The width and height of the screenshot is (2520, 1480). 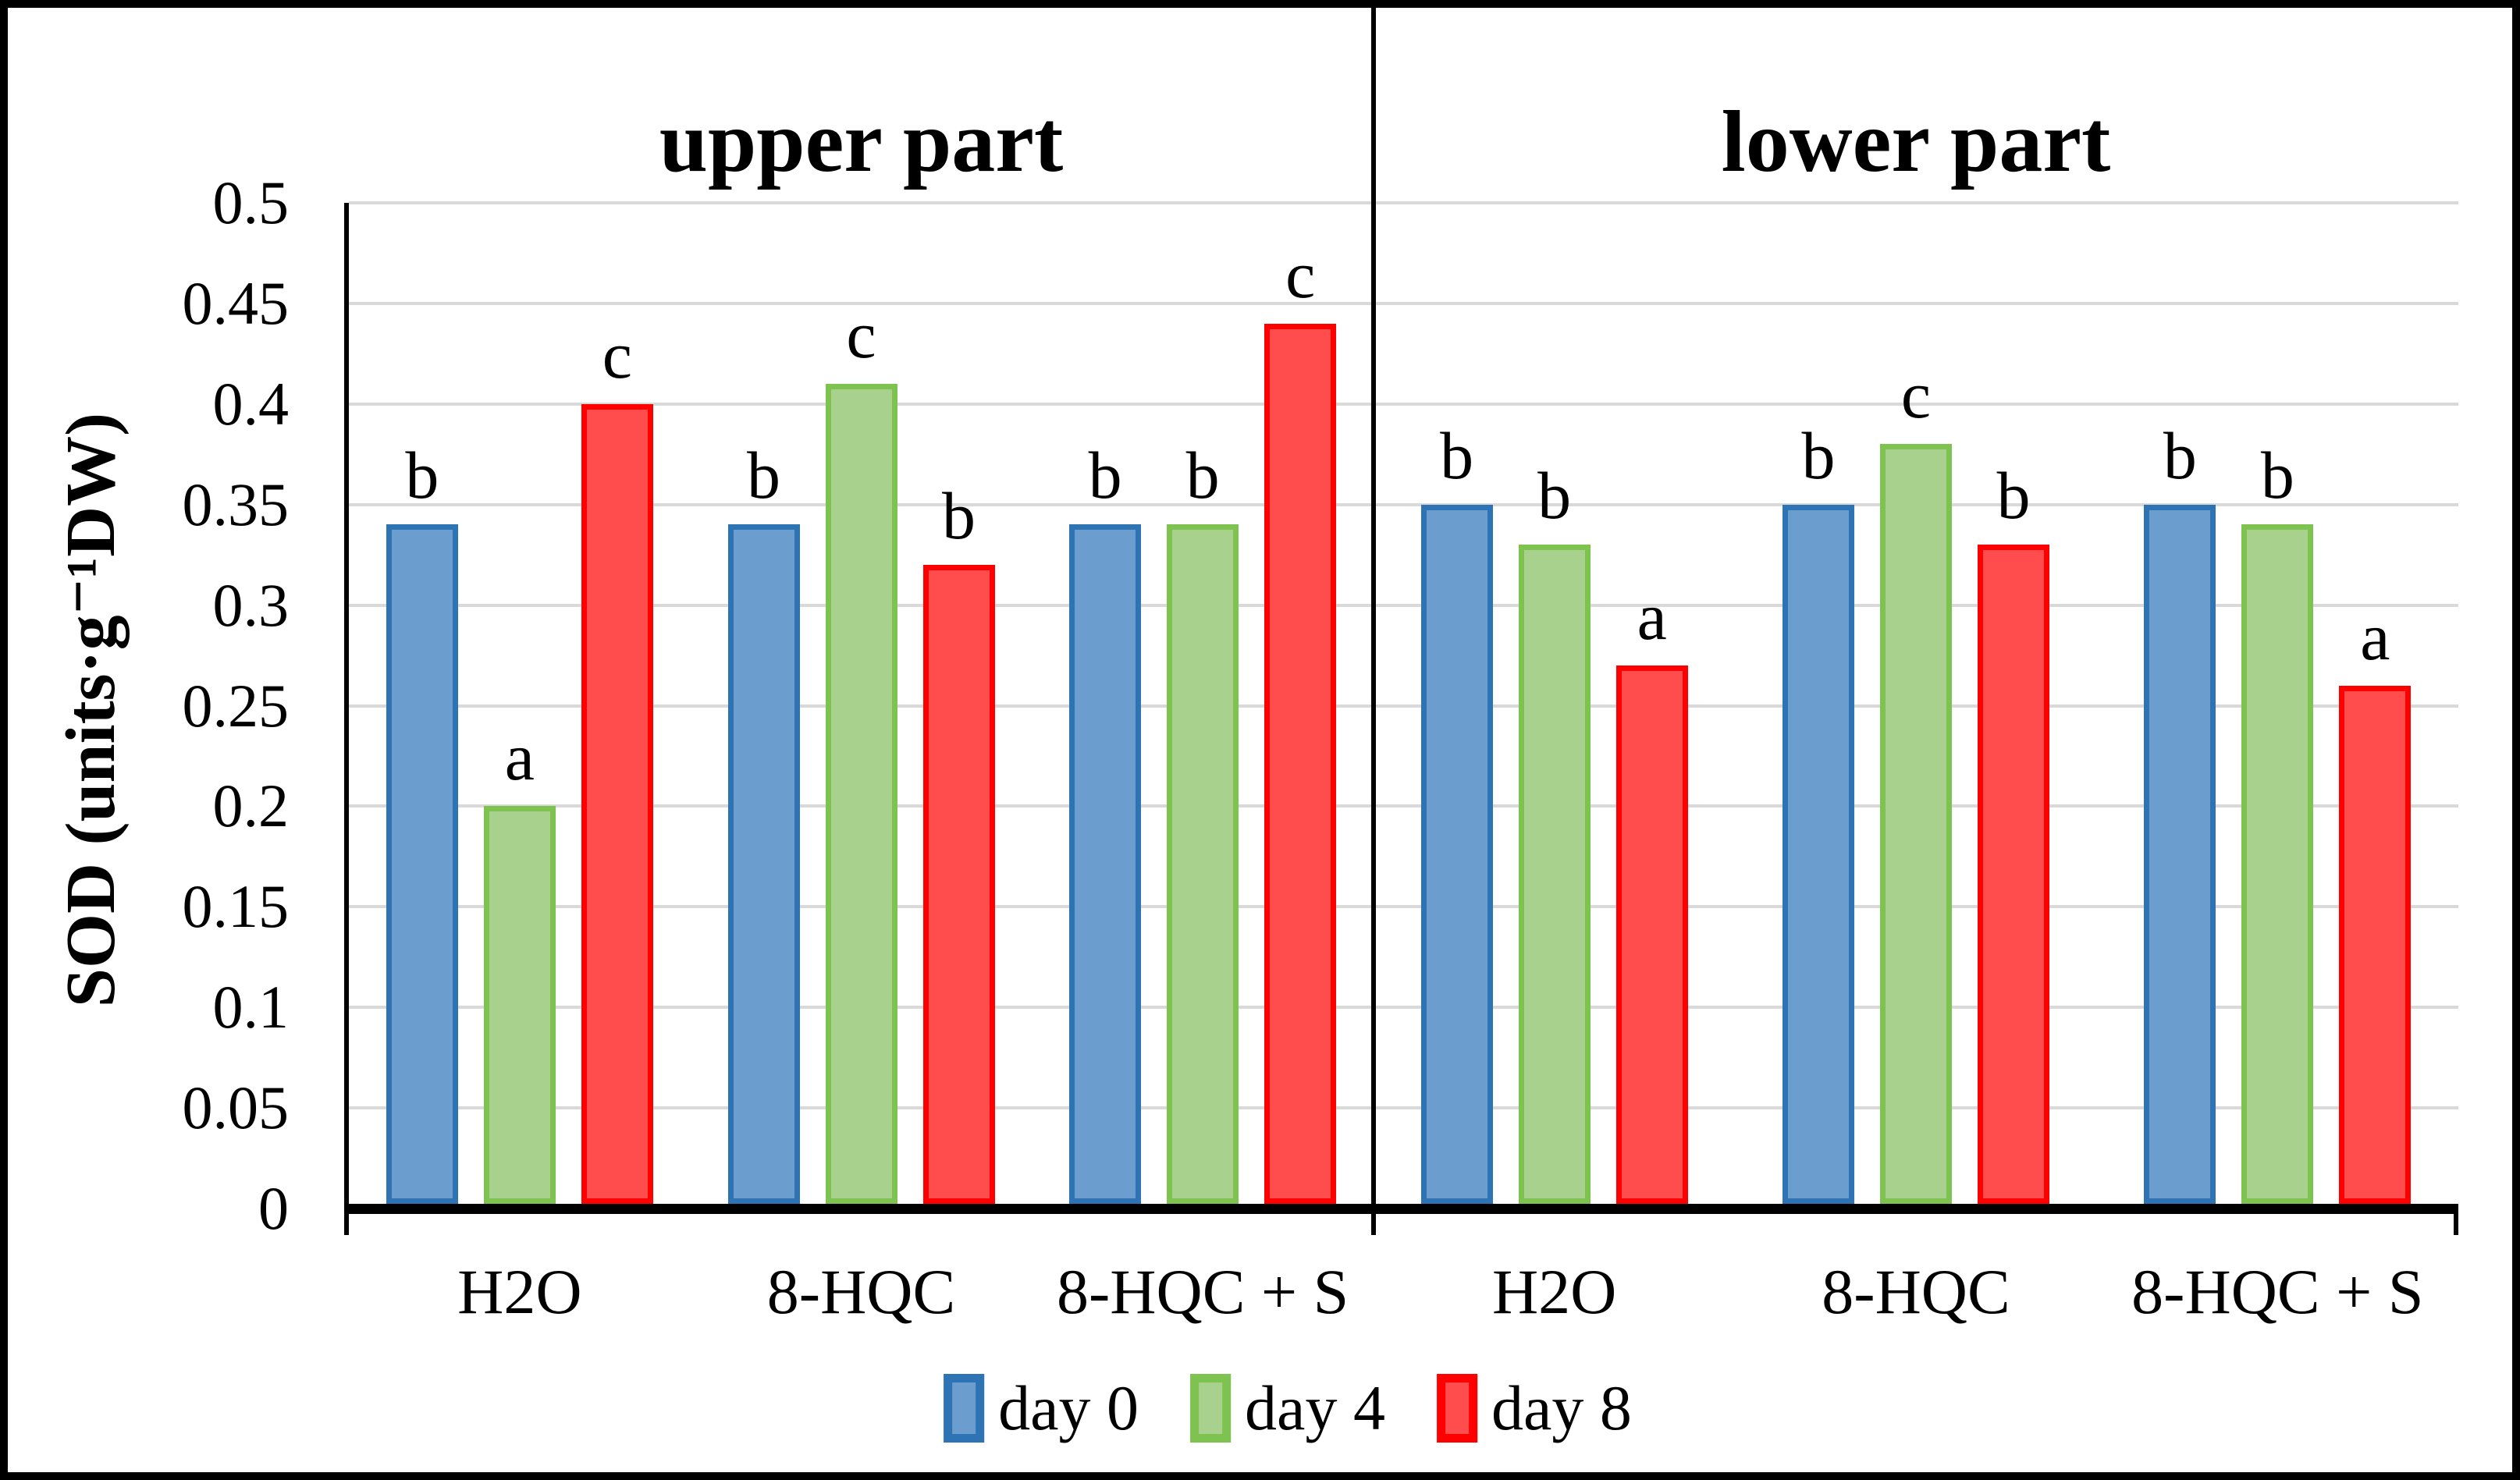 I want to click on y-tick-label-0.35: 0.35, so click(x=236, y=504).